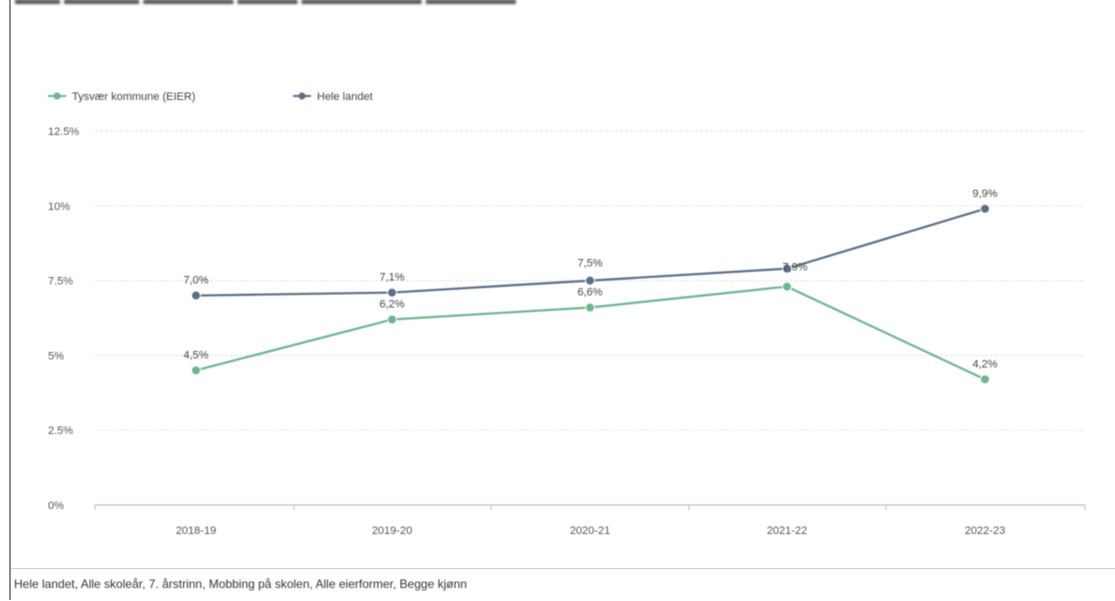 The image size is (1115, 601). What do you see at coordinates (984, 364) in the screenshot?
I see `data-label: 4,2%` at bounding box center [984, 364].